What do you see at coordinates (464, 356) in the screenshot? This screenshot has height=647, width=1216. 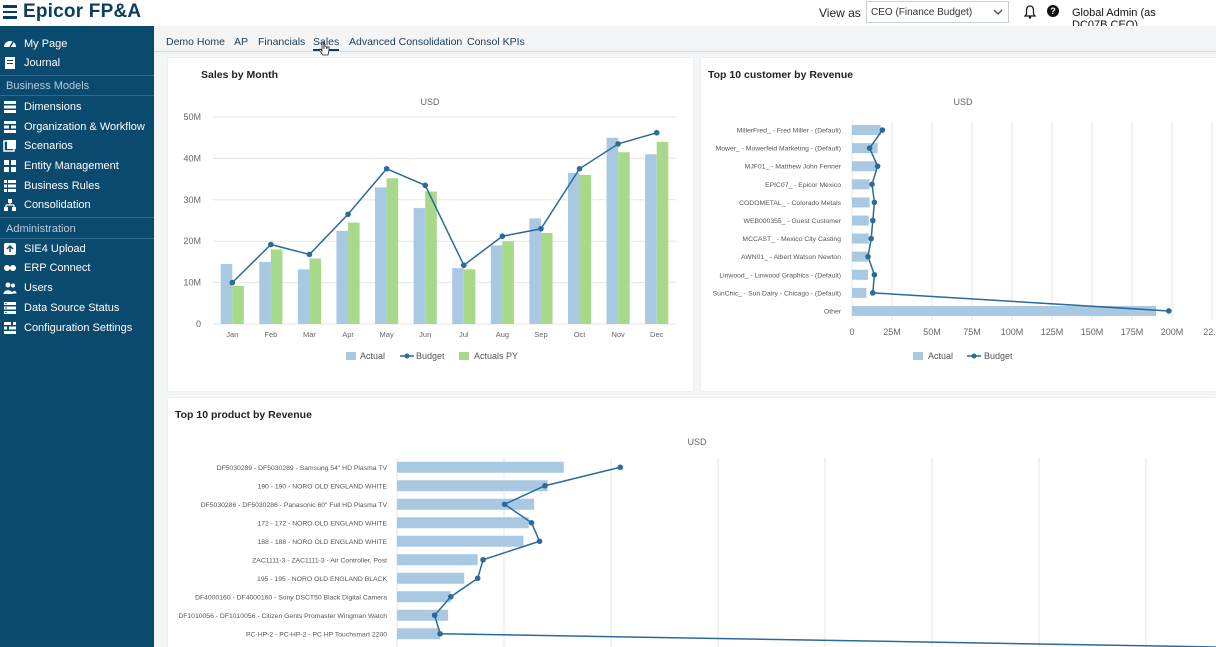 I see `legend-swatch-actuals-py` at bounding box center [464, 356].